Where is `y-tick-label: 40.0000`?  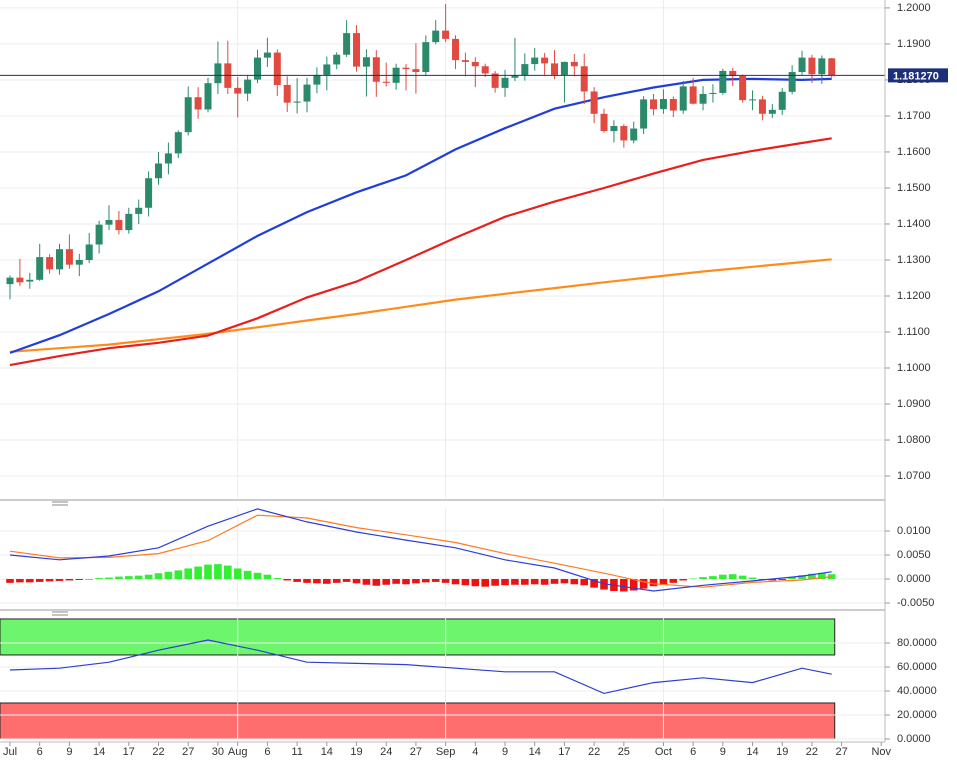
y-tick-label: 40.0000 is located at coordinates (917, 691).